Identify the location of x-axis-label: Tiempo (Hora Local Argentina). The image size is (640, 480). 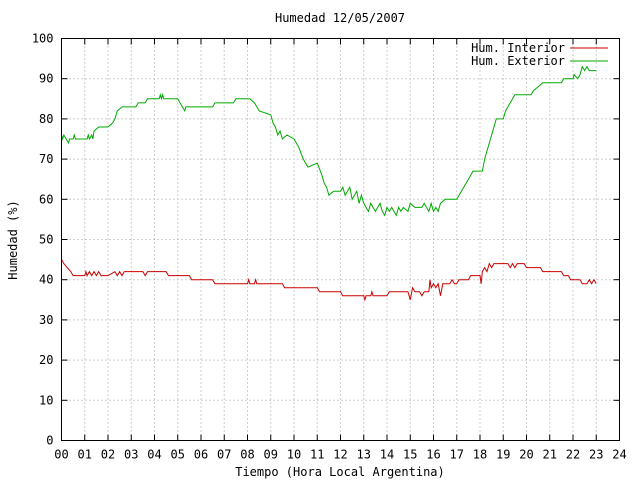
(340, 472).